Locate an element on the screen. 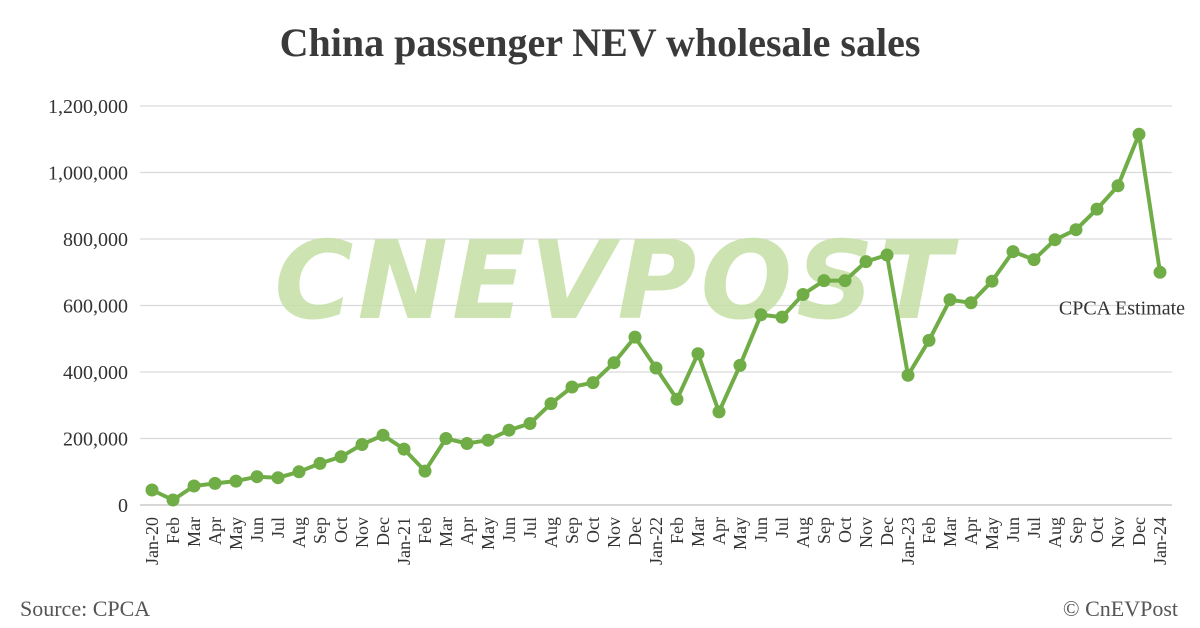 Image resolution: width=1200 pixels, height=628 pixels. chart-title: China passenger NEV wholesale sales is located at coordinates (600, 42).